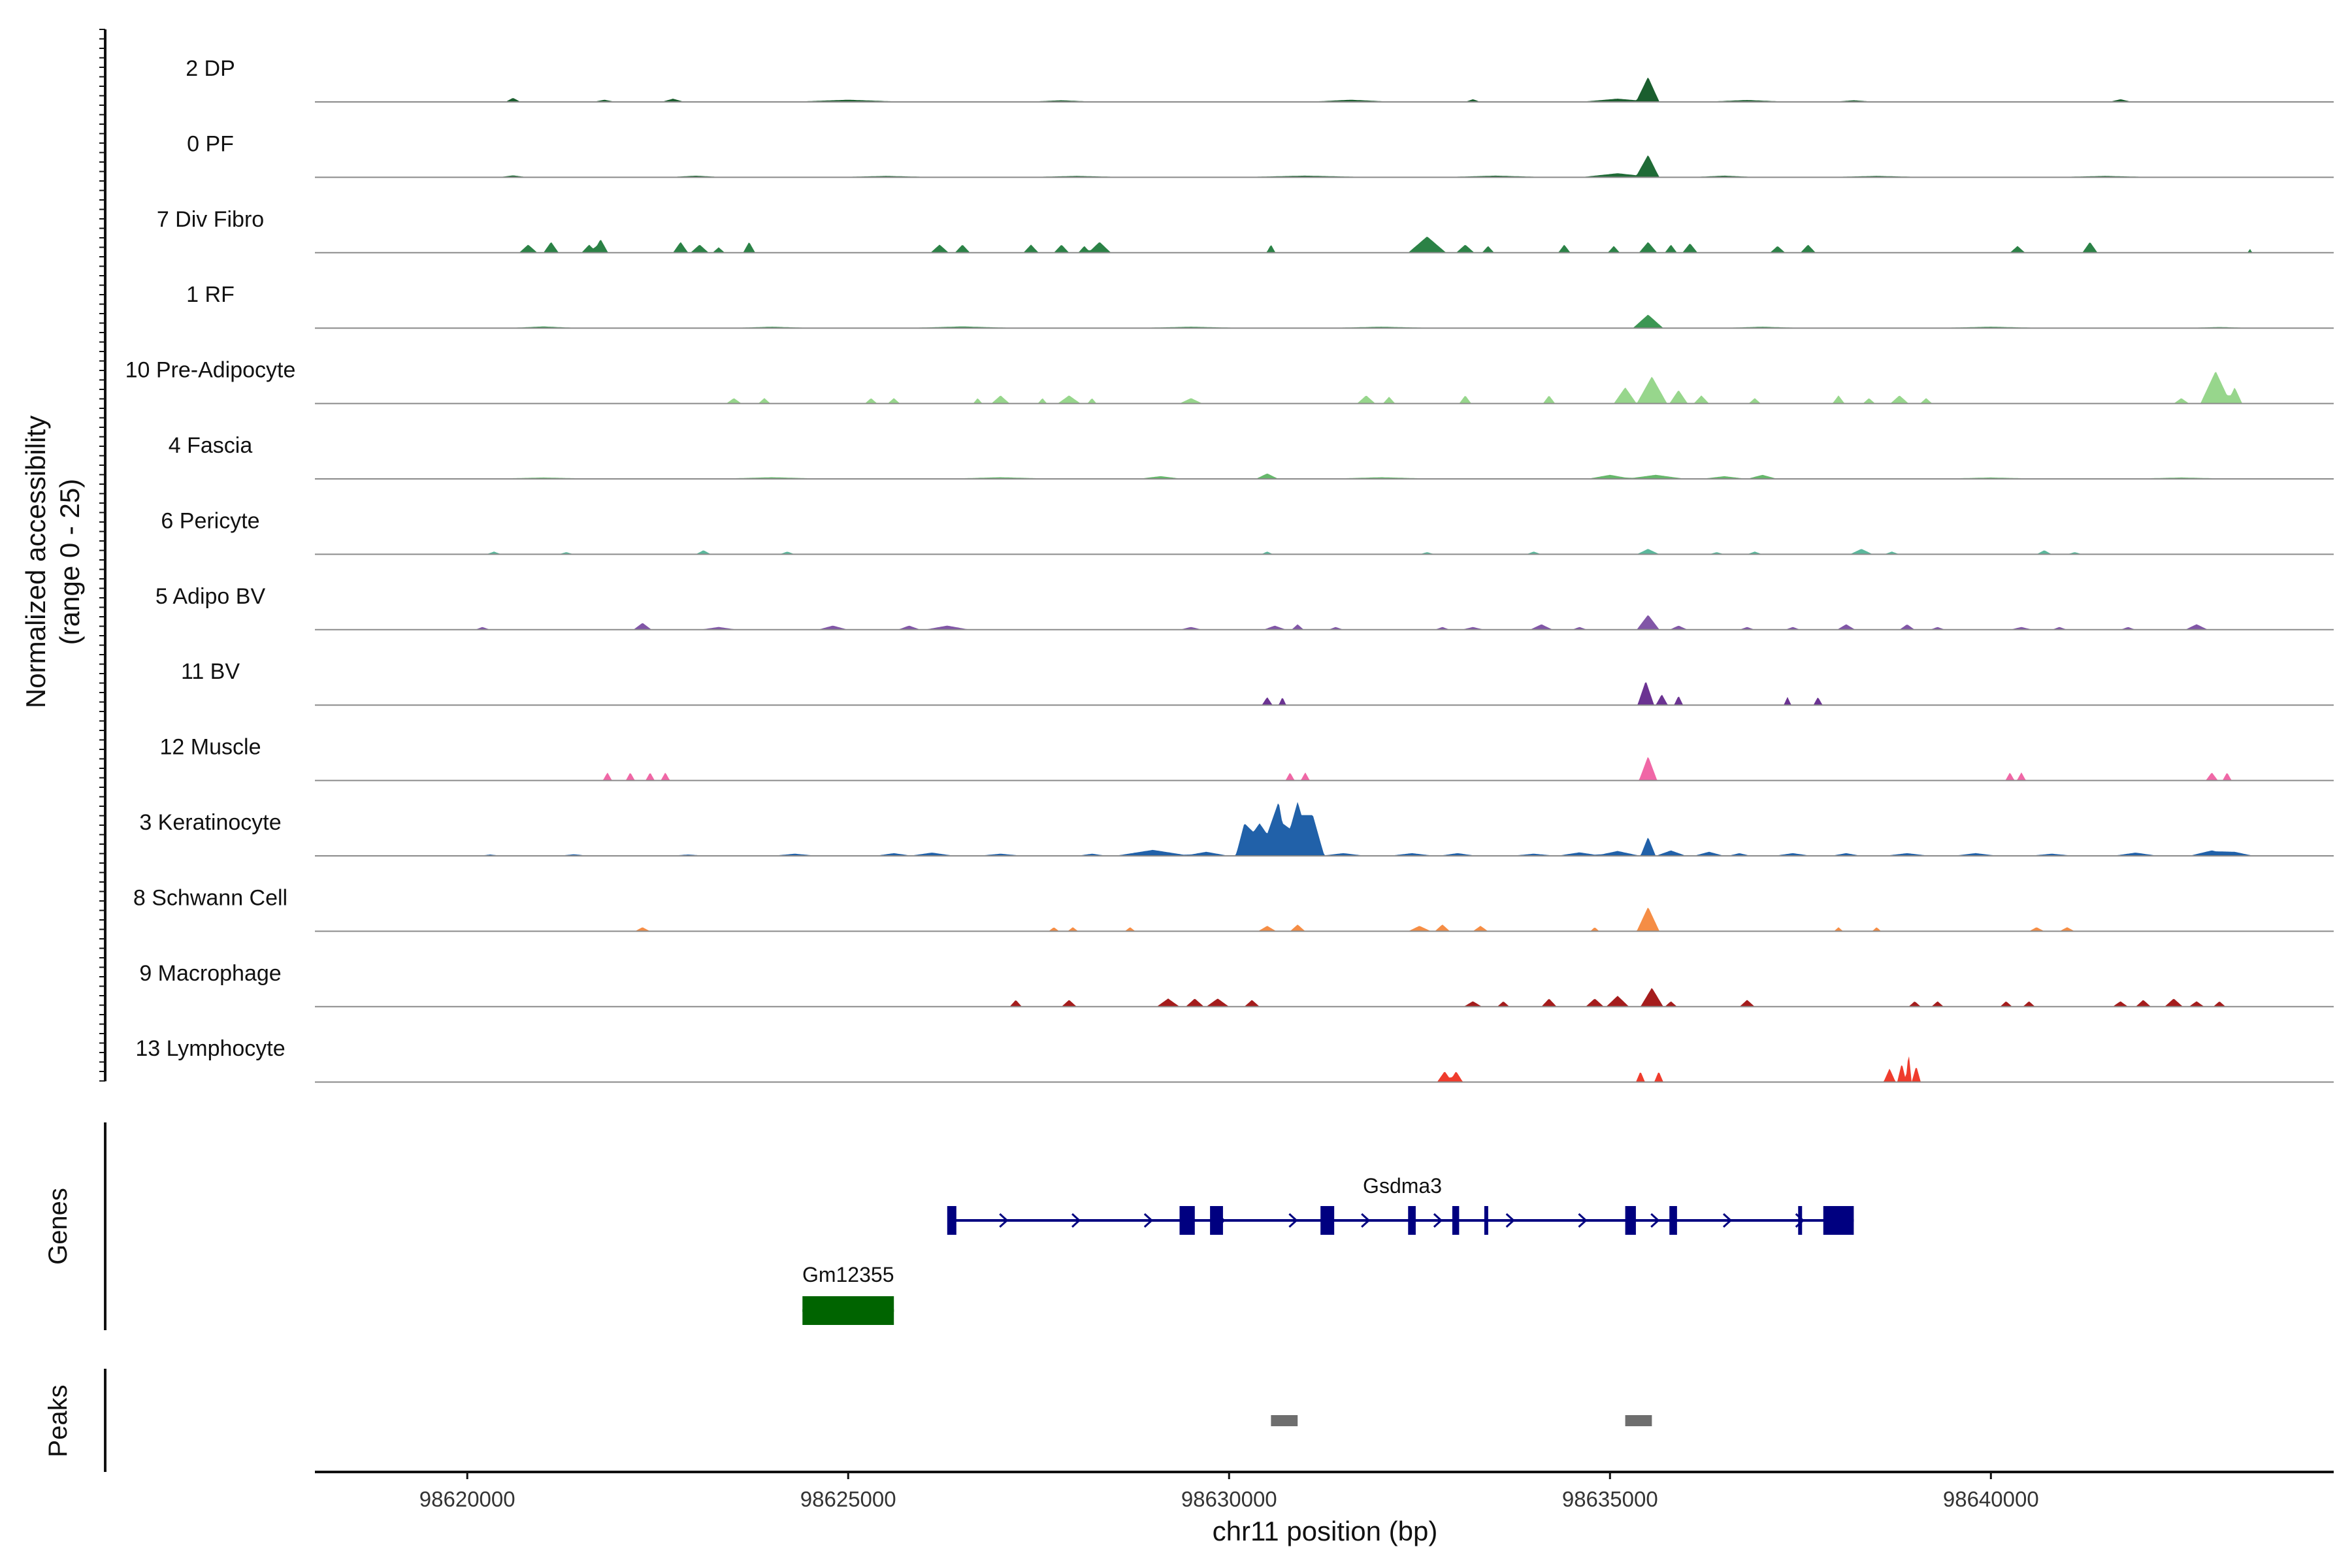 The image size is (2352, 1568). What do you see at coordinates (52, 562) in the screenshot?
I see `y-axis-title: Normalized accessibility (range 0 - 25)` at bounding box center [52, 562].